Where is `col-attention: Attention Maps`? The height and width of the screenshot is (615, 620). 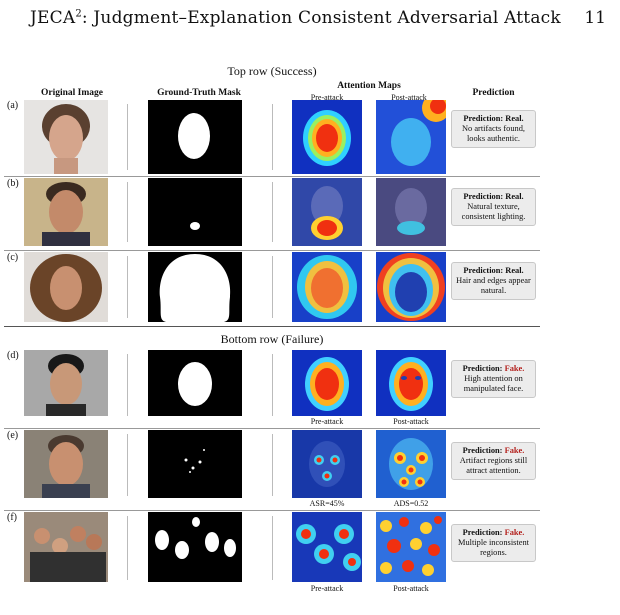 col-attention: Attention Maps is located at coordinates (369, 86).